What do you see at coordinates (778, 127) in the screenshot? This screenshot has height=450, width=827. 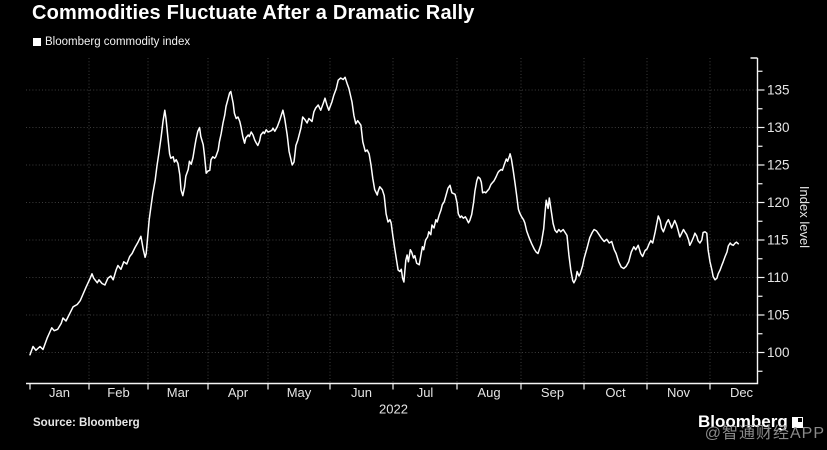 I see `y-tick-label: 130` at bounding box center [778, 127].